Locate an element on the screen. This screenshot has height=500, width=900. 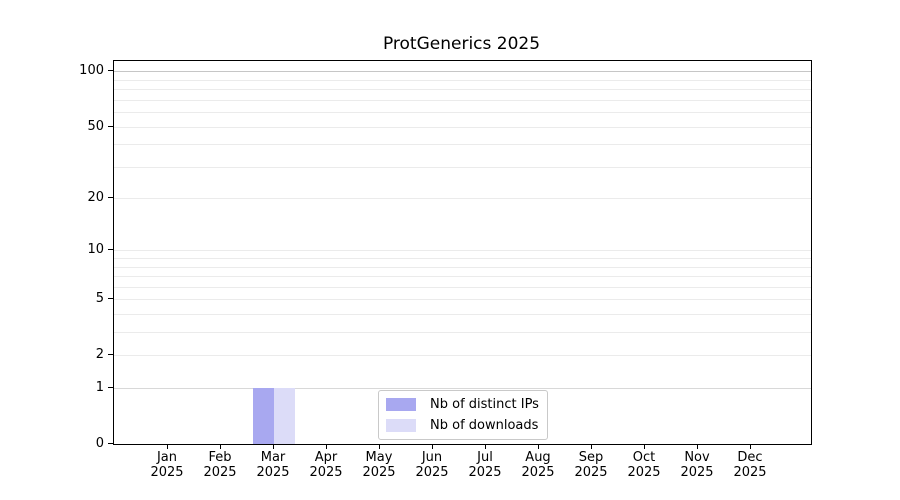
x-tick-label-dec: Dec 2025 is located at coordinates (750, 465).